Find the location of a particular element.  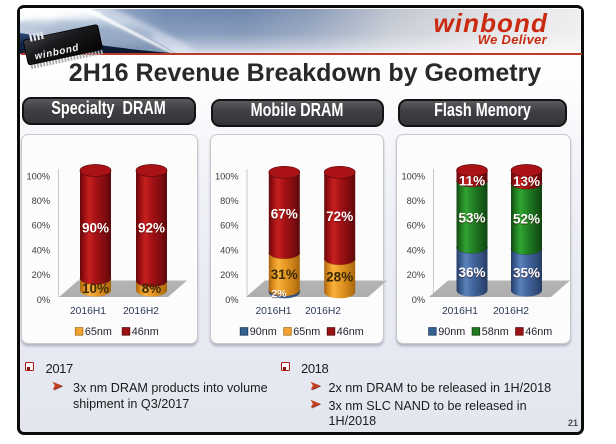

svg-text: 53% is located at coordinates (471, 218).